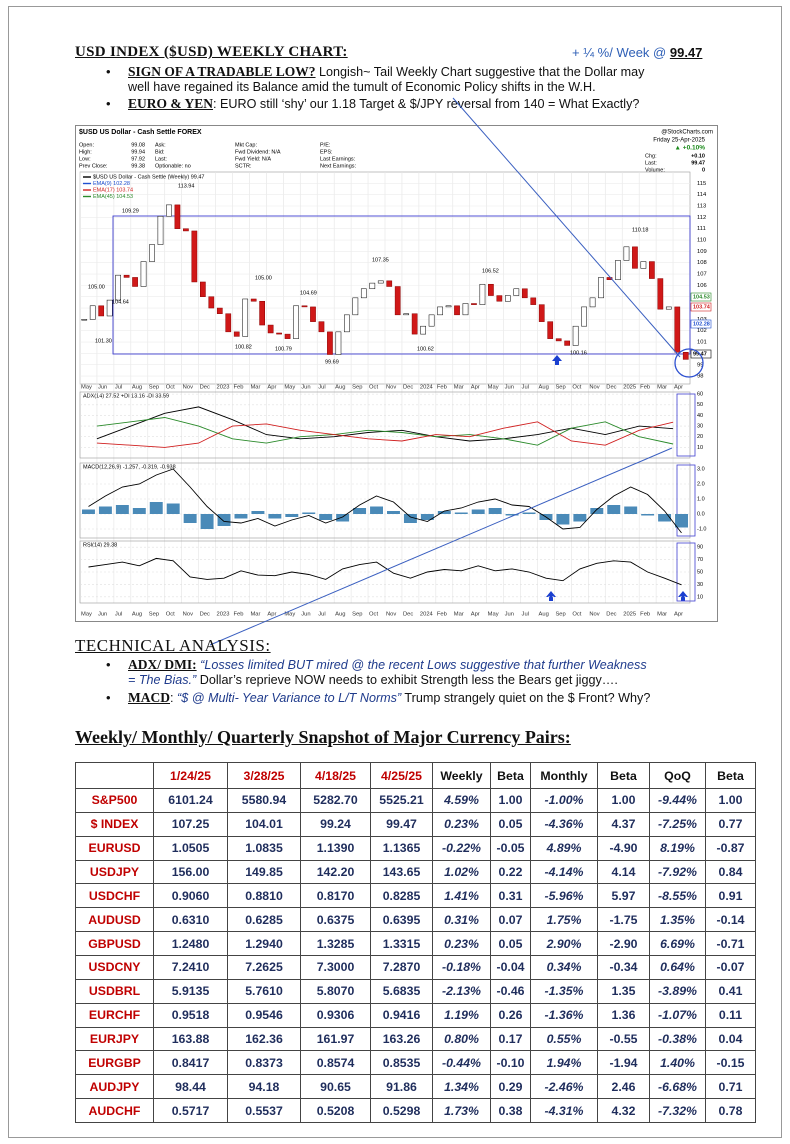 The height and width of the screenshot is (1144, 790). I want to click on y-tick-label: 30, so click(700, 585).